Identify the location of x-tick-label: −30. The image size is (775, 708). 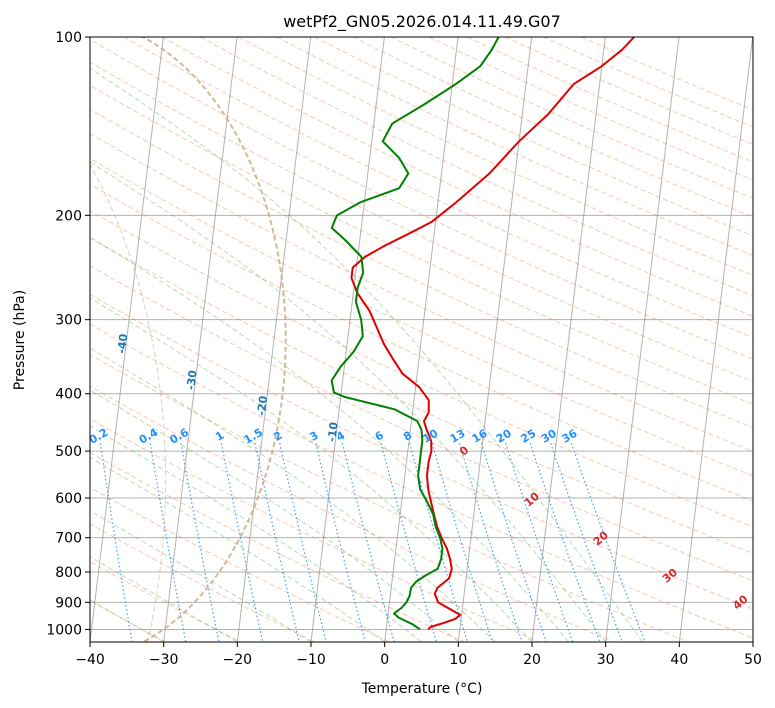
(164, 660).